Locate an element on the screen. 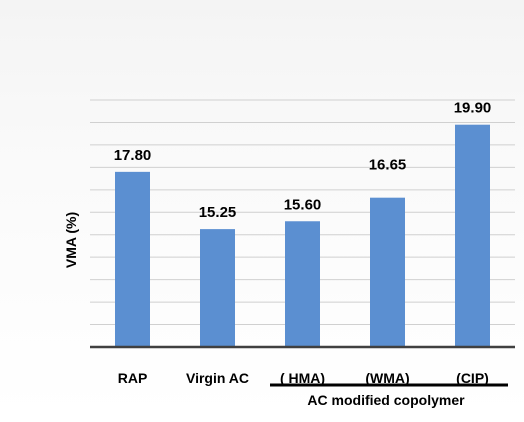  data-label: 19.90 is located at coordinates (473, 108).